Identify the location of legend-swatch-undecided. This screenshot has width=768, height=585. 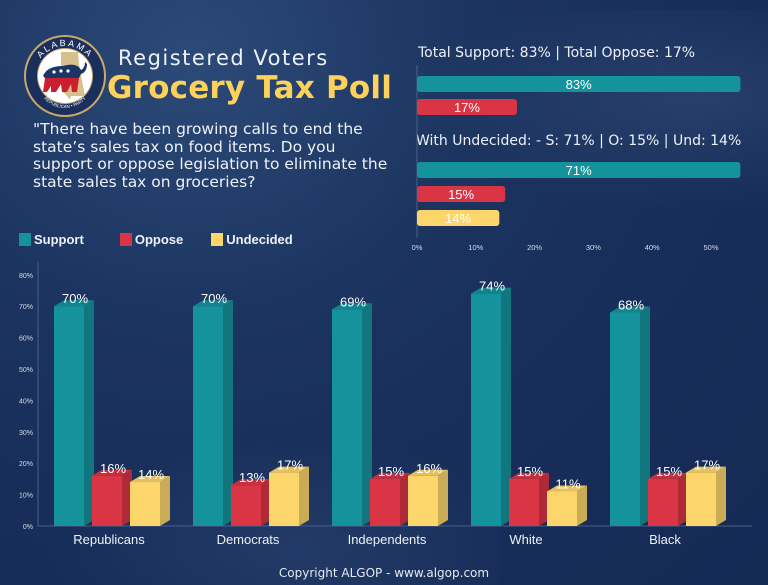
(217, 239).